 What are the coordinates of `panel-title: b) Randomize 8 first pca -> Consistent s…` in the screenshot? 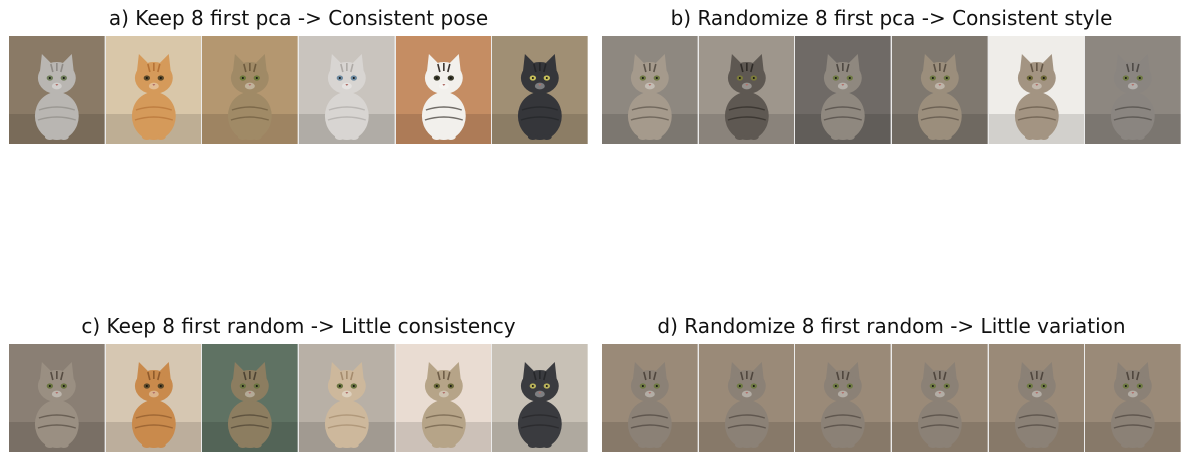 It's located at (891, 18).